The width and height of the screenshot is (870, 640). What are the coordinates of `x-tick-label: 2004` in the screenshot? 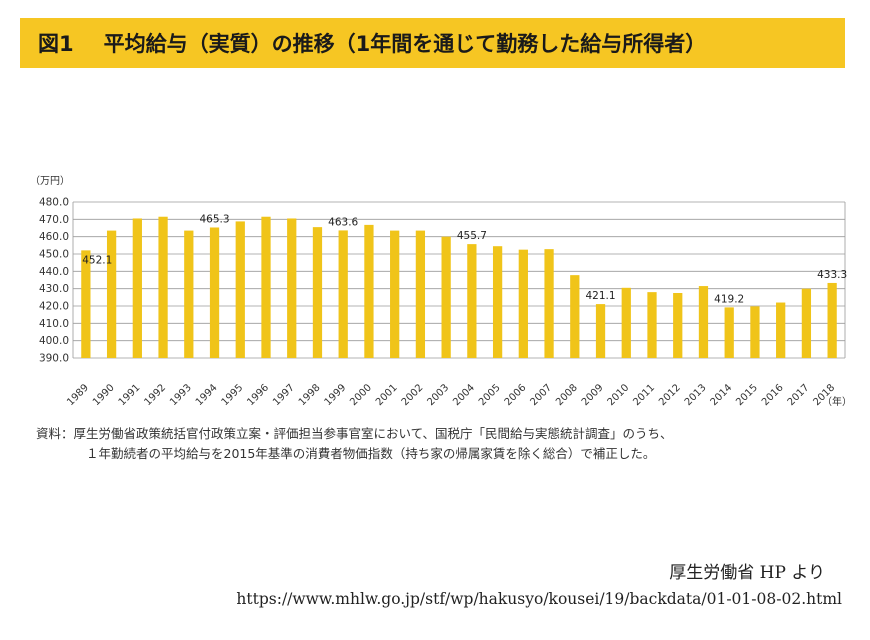 It's located at (464, 395).